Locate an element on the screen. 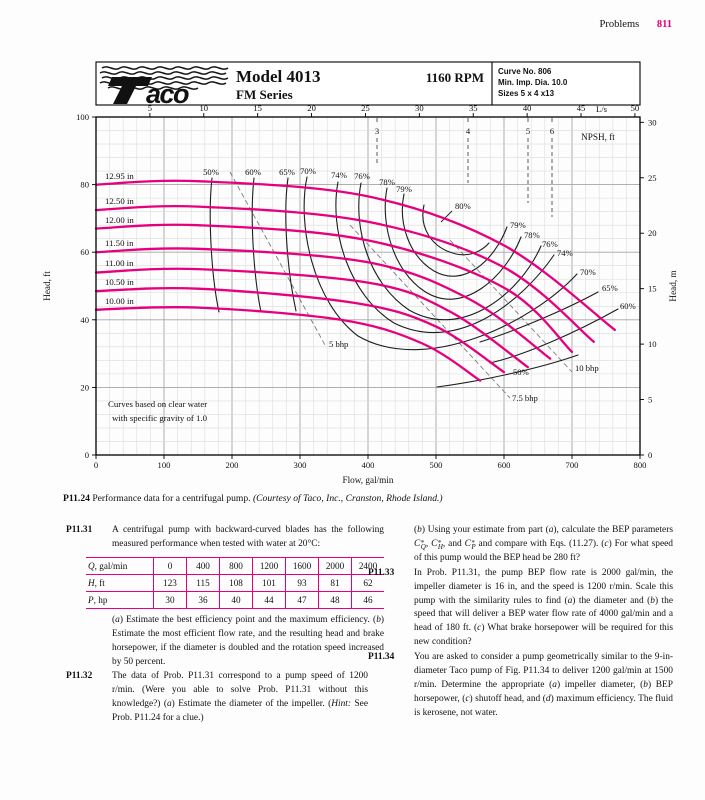  table-cell: 800 is located at coordinates (236, 565).